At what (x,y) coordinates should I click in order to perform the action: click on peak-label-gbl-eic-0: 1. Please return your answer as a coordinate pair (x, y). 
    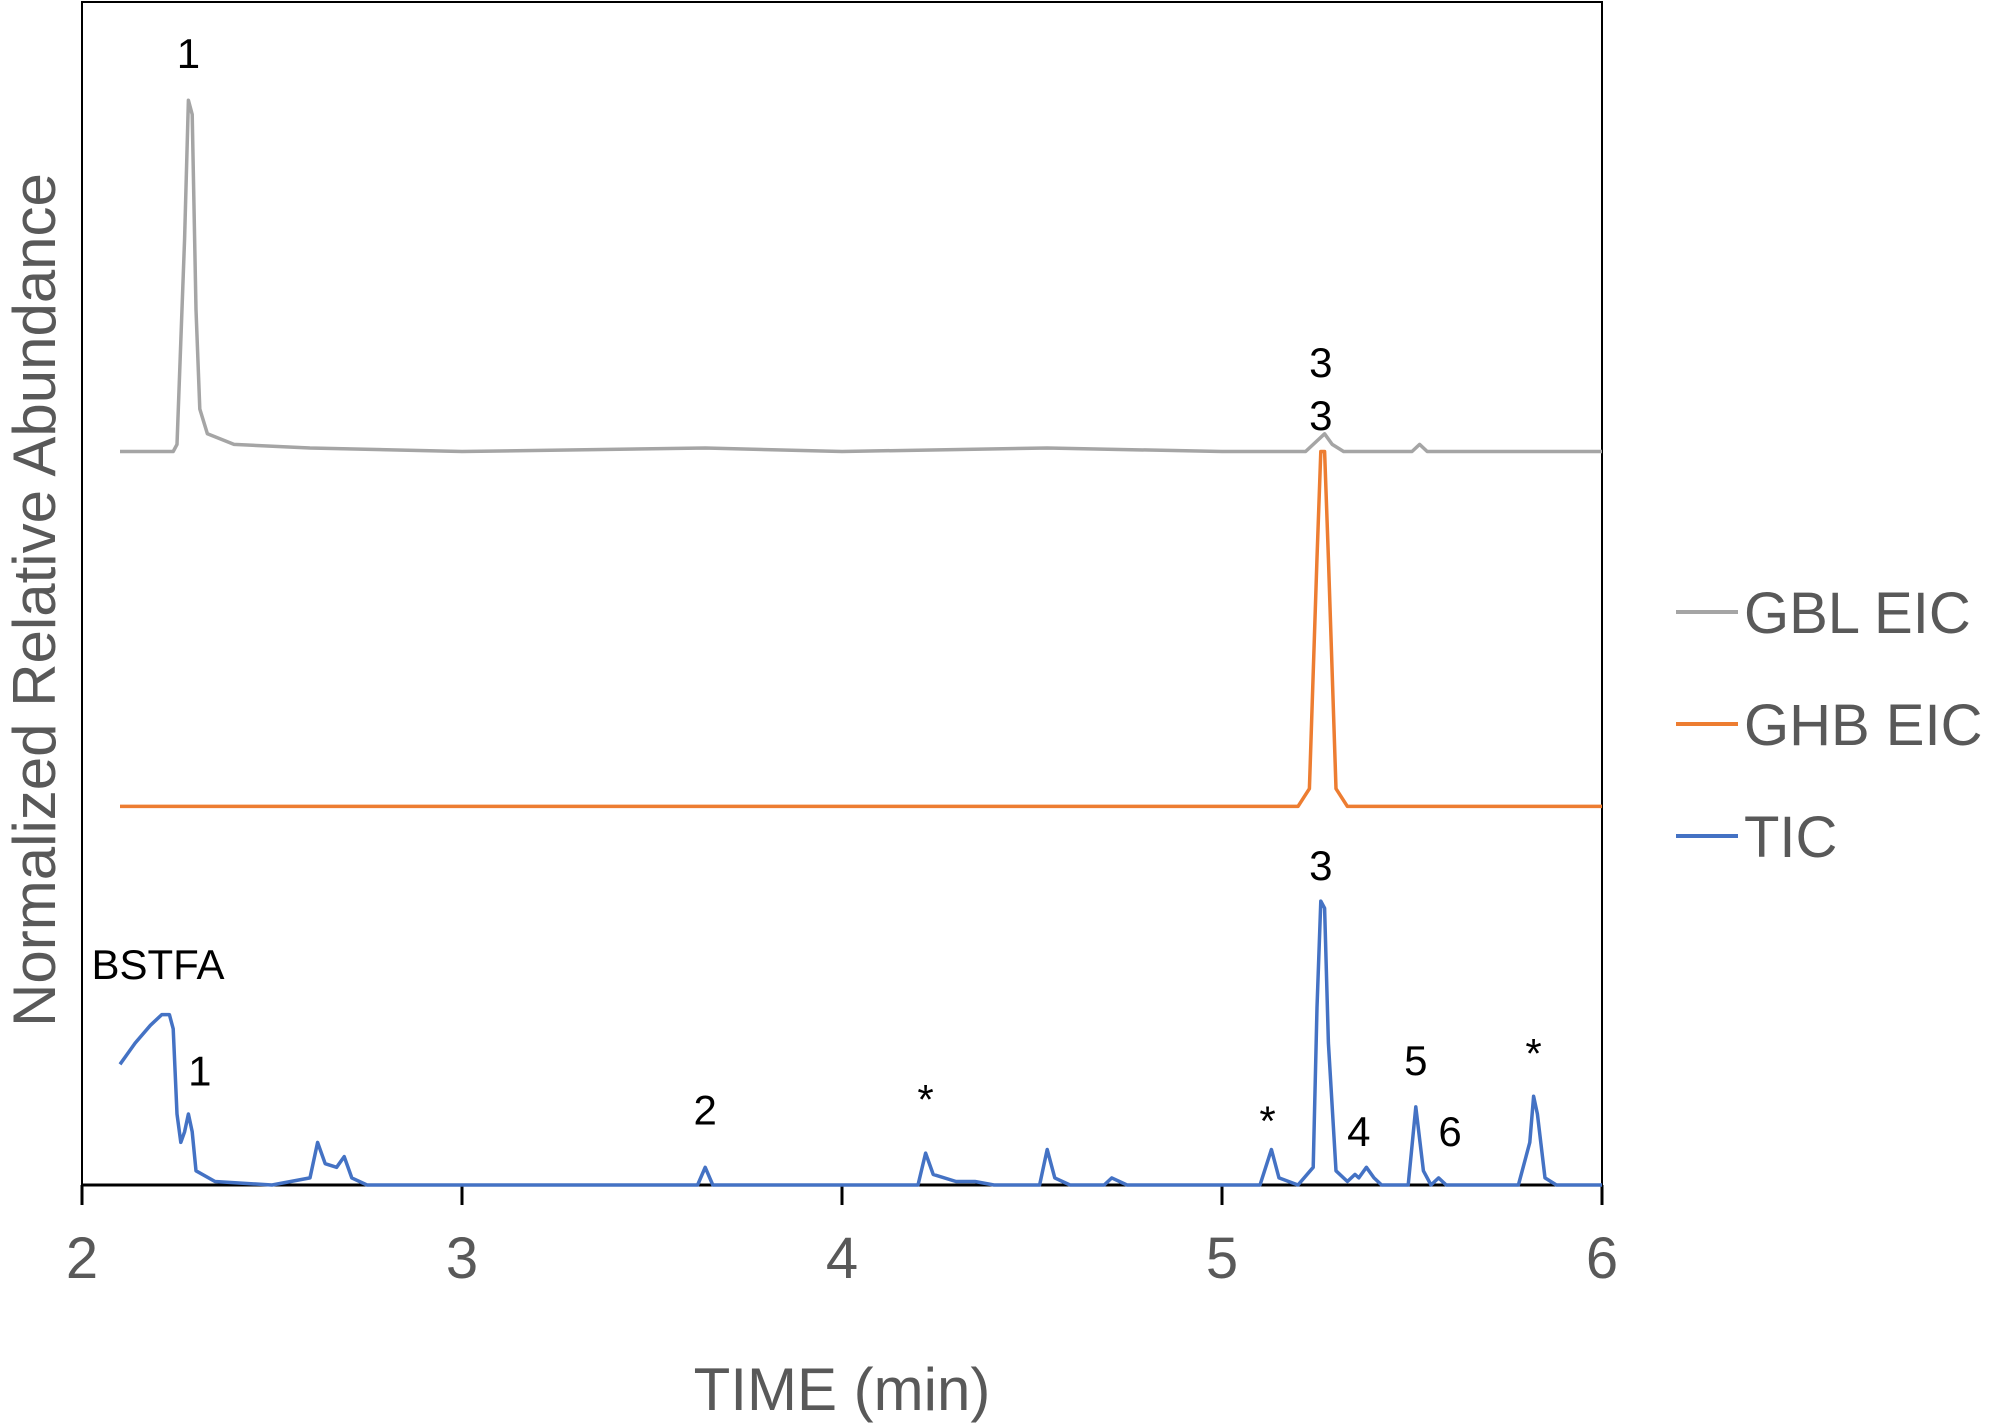
    Looking at the image, I should click on (188, 53).